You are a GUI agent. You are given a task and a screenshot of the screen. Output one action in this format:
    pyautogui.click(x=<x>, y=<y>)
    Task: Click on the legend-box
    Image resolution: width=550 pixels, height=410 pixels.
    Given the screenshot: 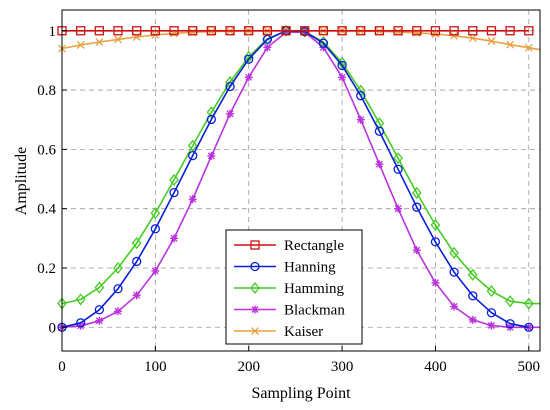 What is the action you would take?
    pyautogui.click(x=294, y=287)
    